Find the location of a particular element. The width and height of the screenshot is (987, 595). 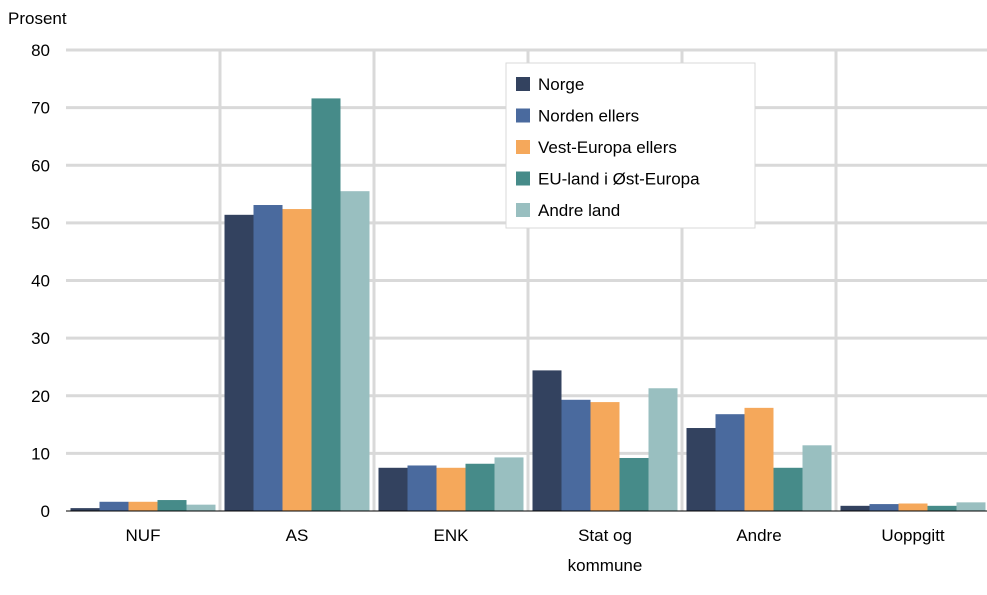

y-tick-label: 60 is located at coordinates (40, 165).